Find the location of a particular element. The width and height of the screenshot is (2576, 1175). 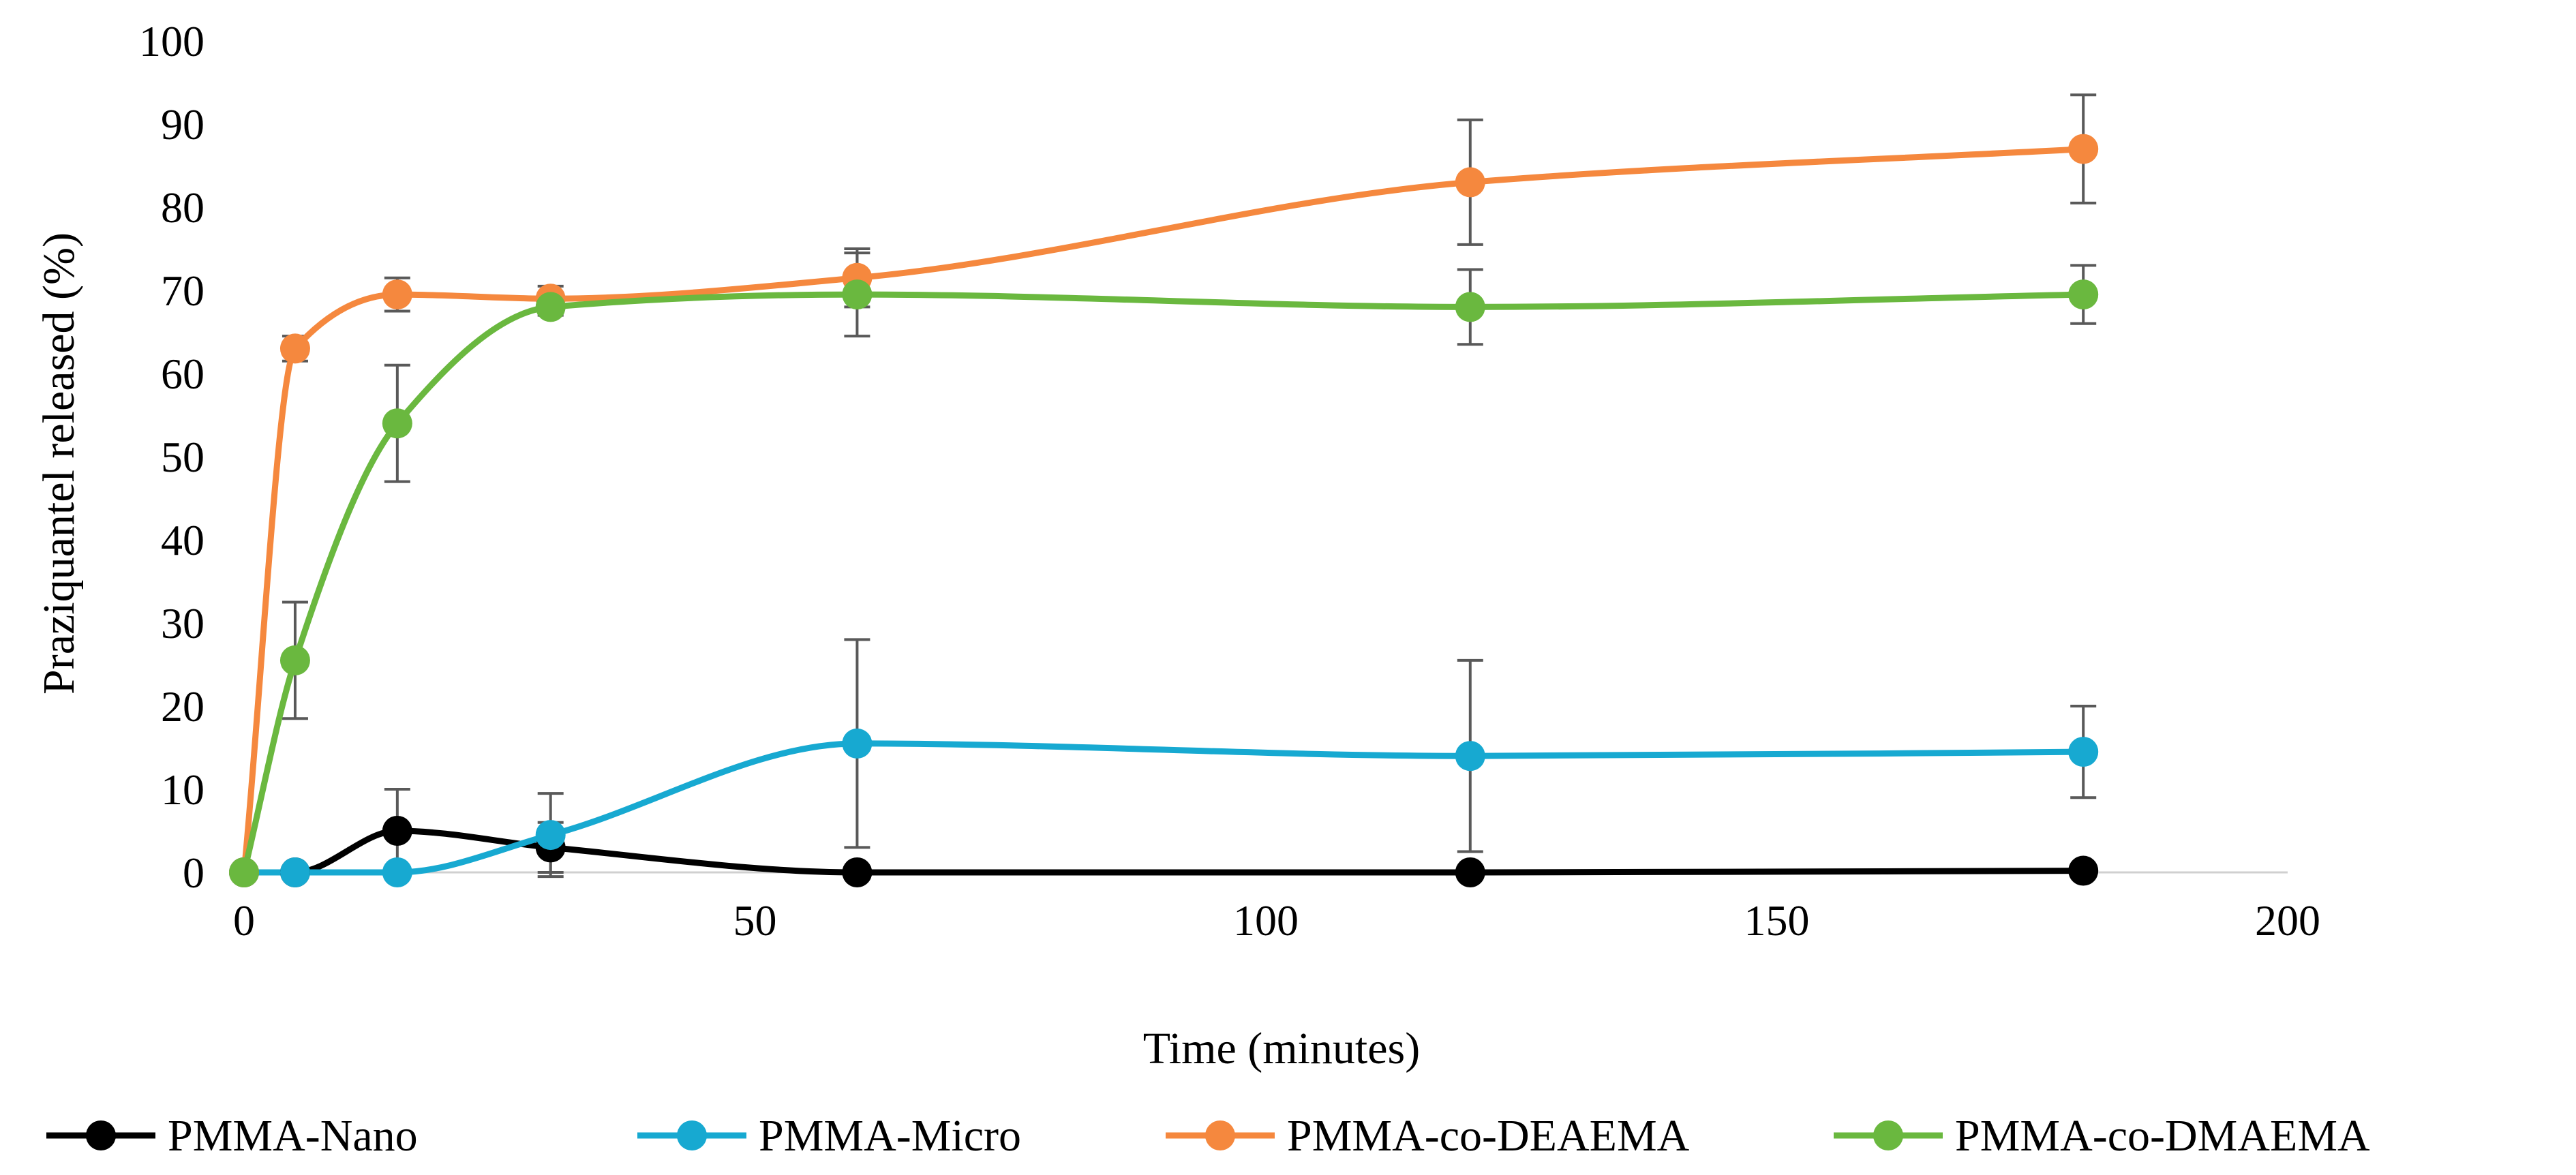

x-tick-label: 150 is located at coordinates (1777, 921).